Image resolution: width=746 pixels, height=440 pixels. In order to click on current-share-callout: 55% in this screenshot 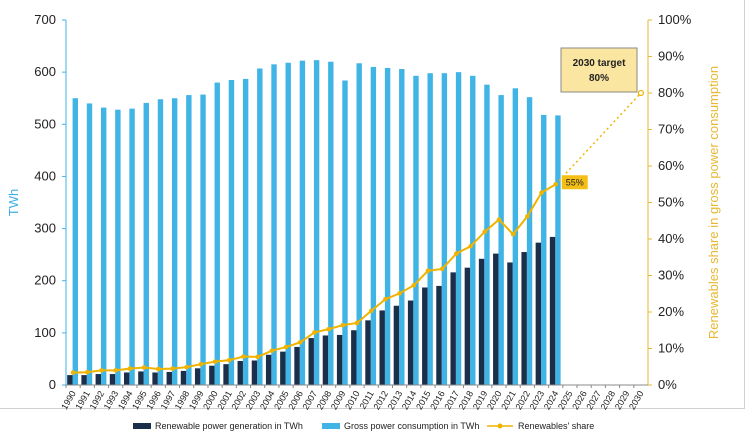, I will do `click(574, 182)`.